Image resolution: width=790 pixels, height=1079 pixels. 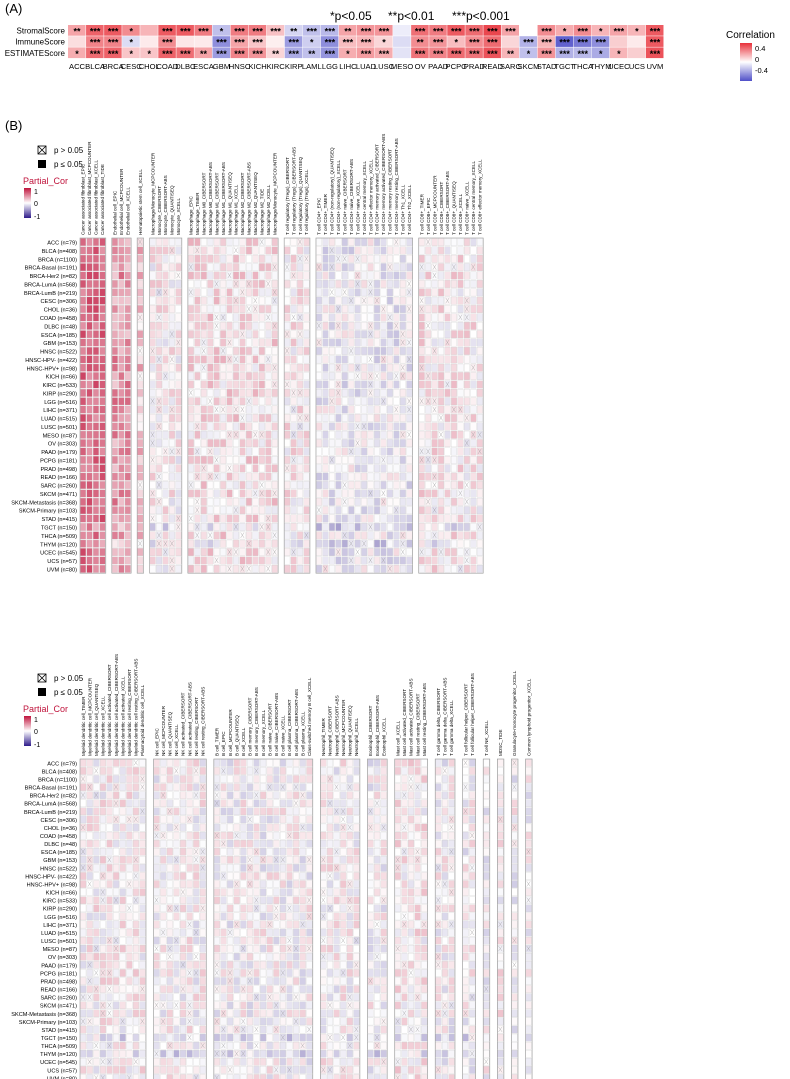 I want to click on significance-stars: *, so click(x=384, y=43).